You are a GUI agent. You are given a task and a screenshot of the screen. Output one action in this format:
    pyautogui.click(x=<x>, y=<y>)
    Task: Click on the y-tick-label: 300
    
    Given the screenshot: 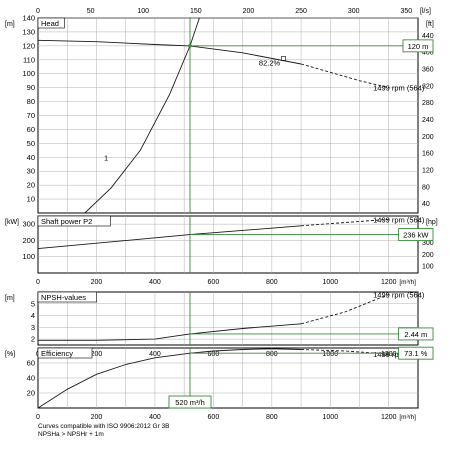 What is the action you would take?
    pyautogui.click(x=28, y=224)
    